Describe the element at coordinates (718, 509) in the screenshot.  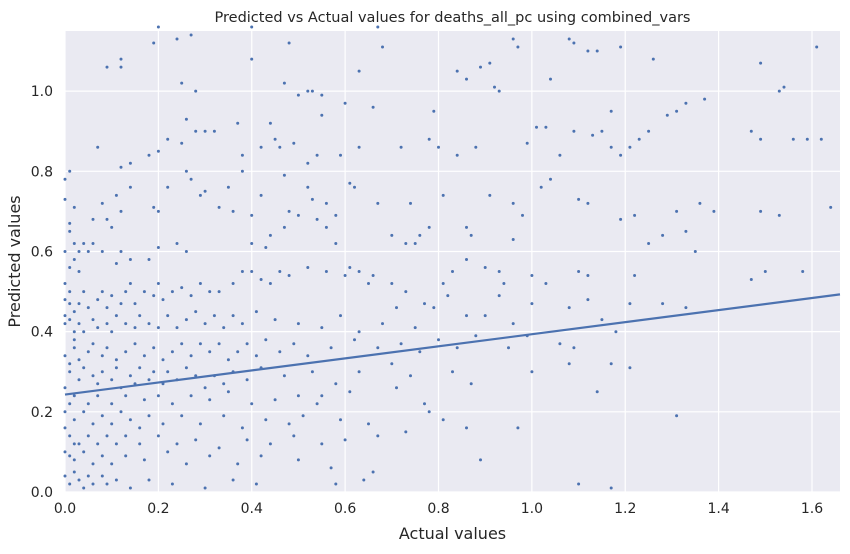
I see `x-tick-label: 1.4` at that location.